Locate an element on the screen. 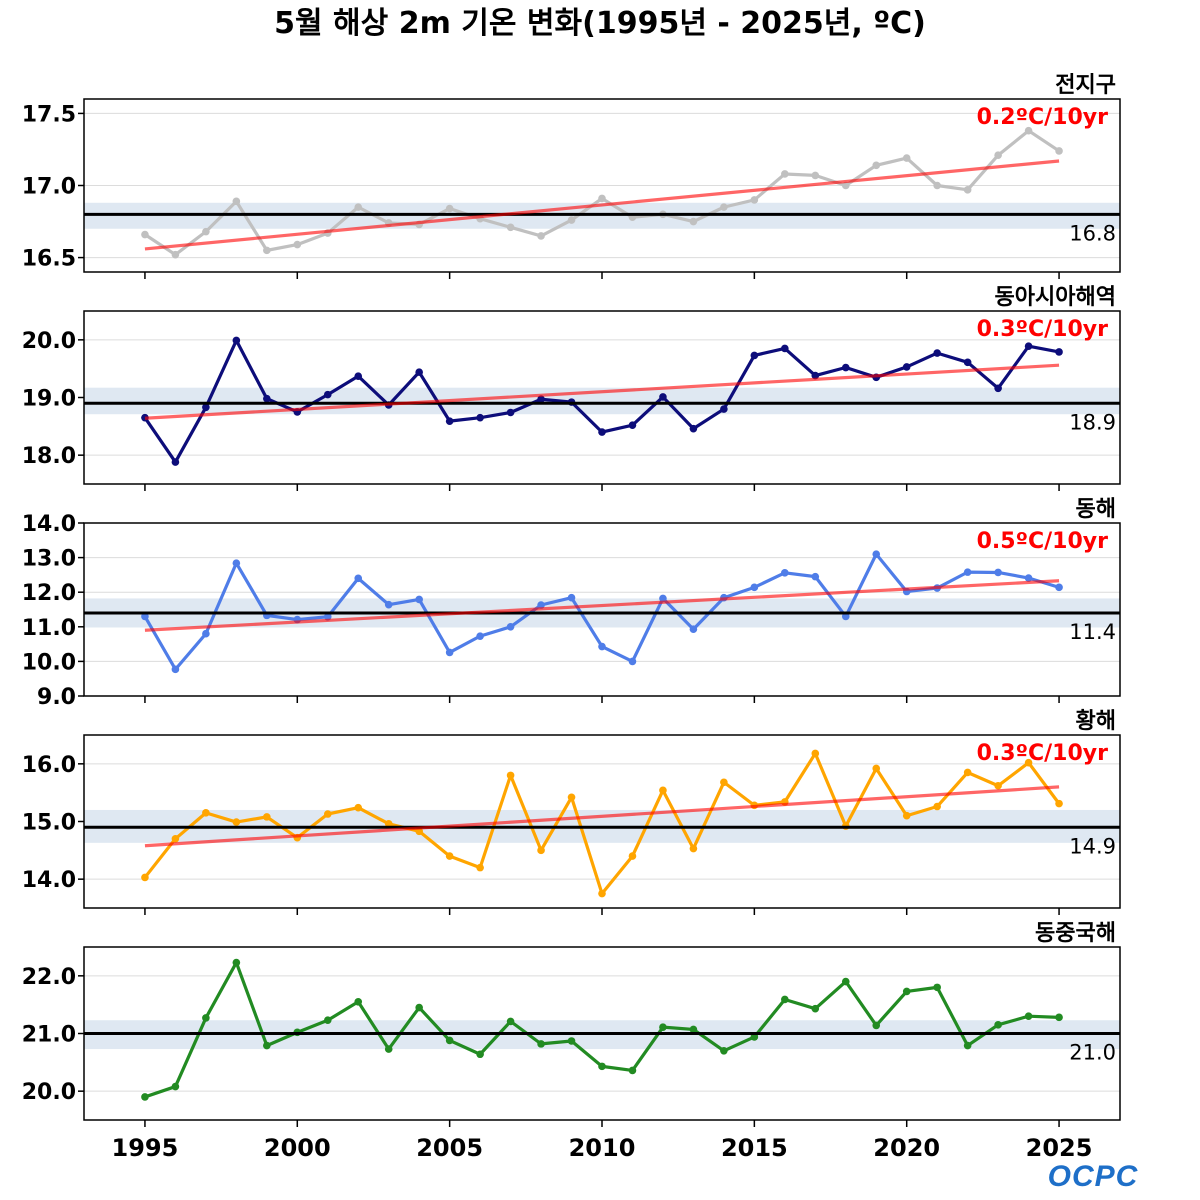 The width and height of the screenshot is (1200, 1200). chart-title: 5월 해상 2m 기온 변화(1995년 - 2025년, ºC) is located at coordinates (600, 23).